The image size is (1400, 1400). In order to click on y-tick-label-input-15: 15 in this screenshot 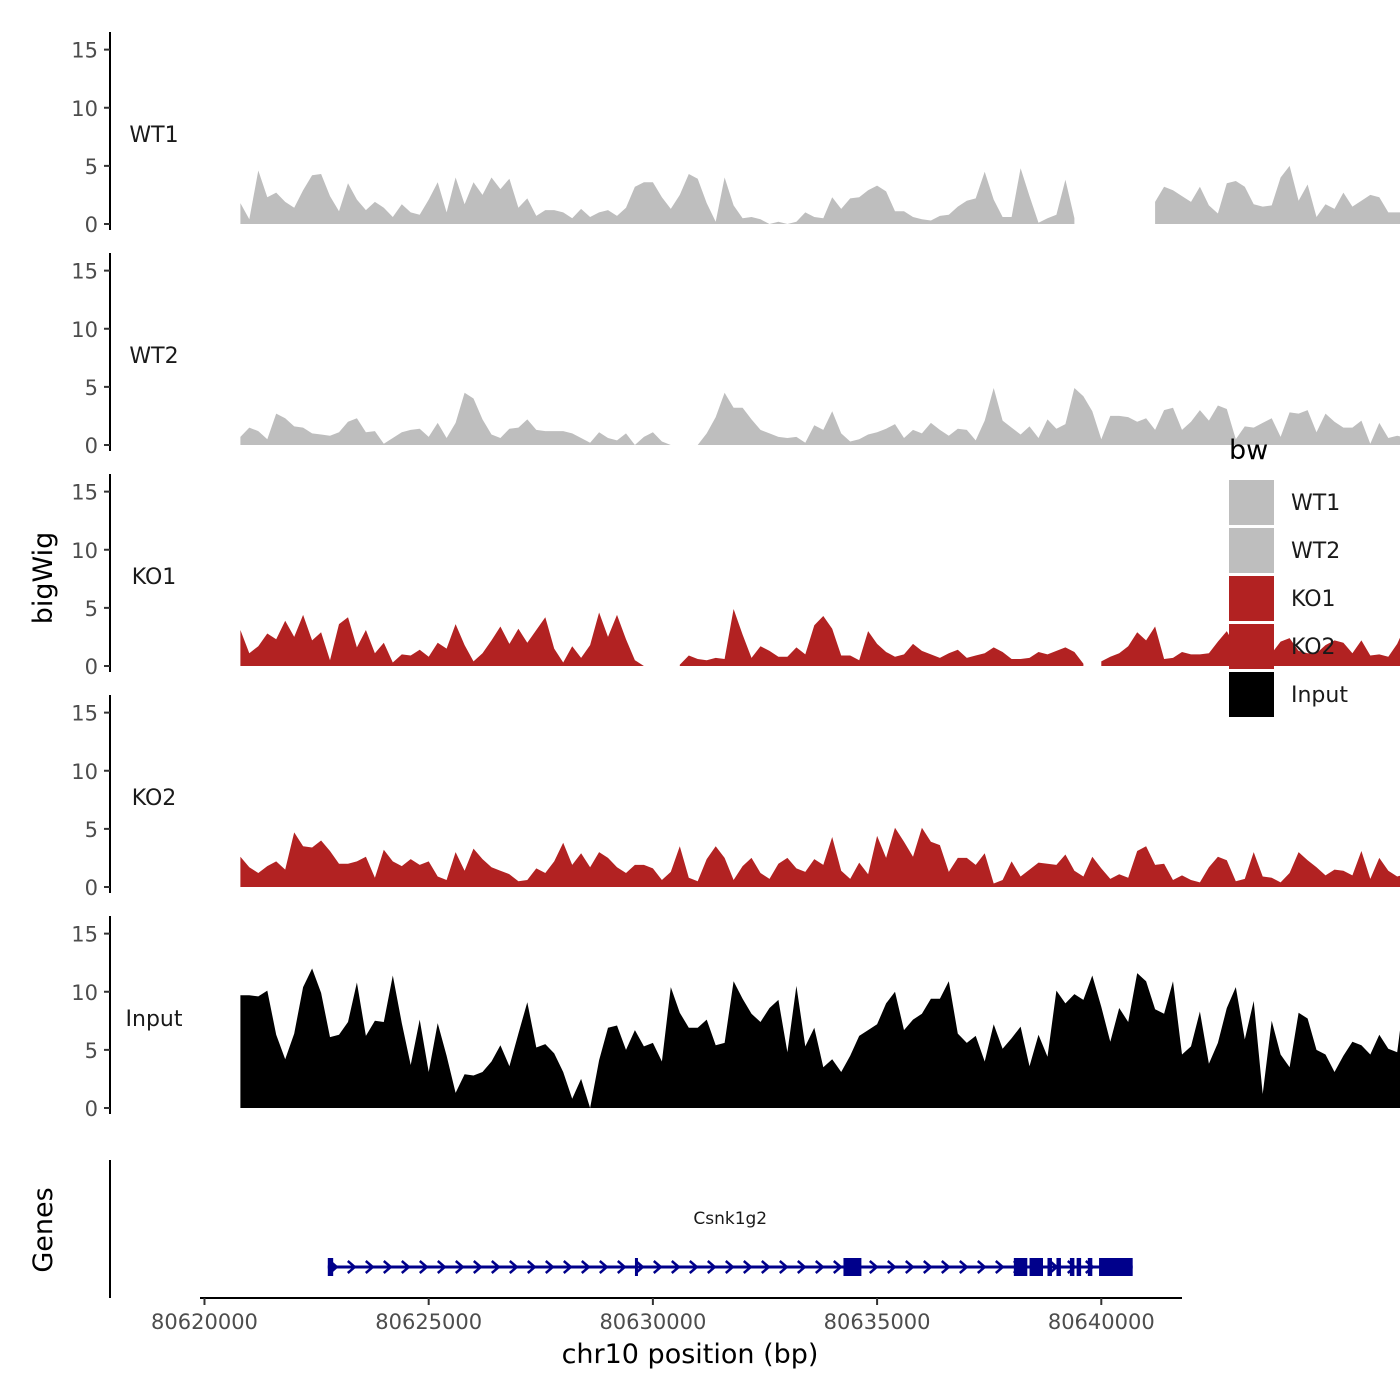, I will do `click(84, 935)`.